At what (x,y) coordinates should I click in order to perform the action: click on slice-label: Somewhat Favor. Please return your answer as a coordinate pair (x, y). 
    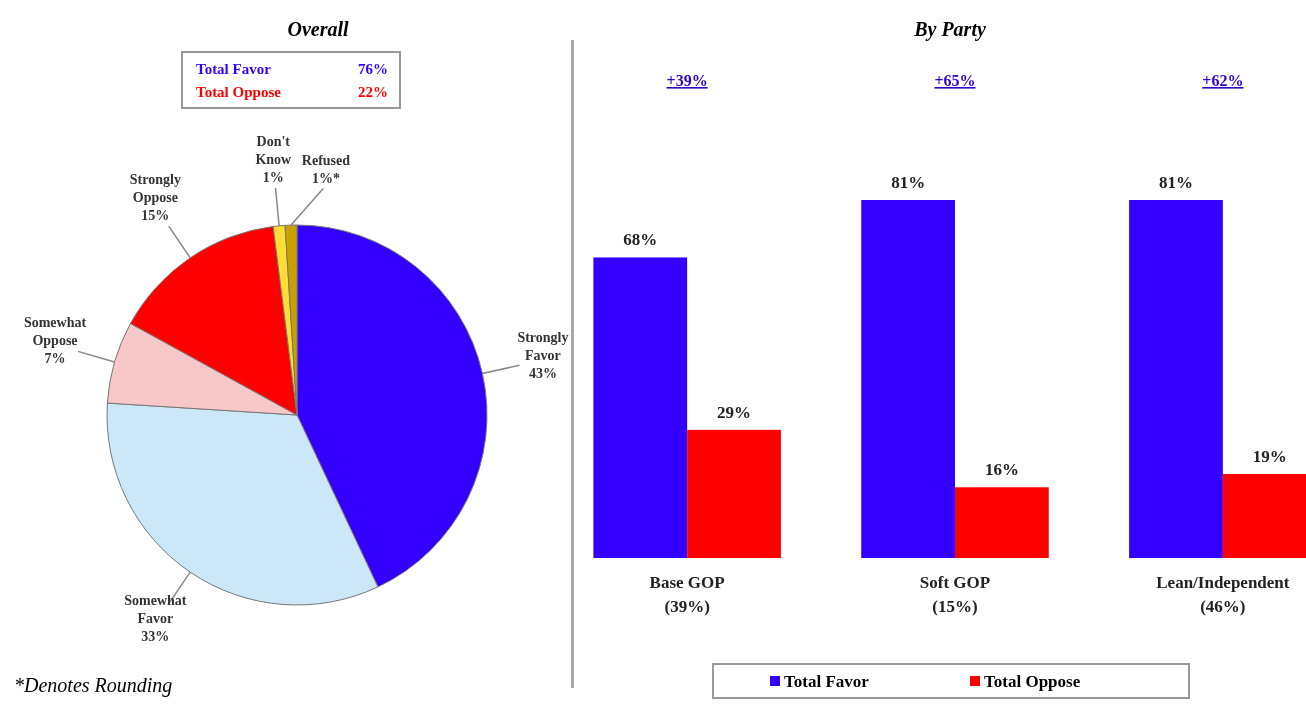
    Looking at the image, I should click on (155, 610).